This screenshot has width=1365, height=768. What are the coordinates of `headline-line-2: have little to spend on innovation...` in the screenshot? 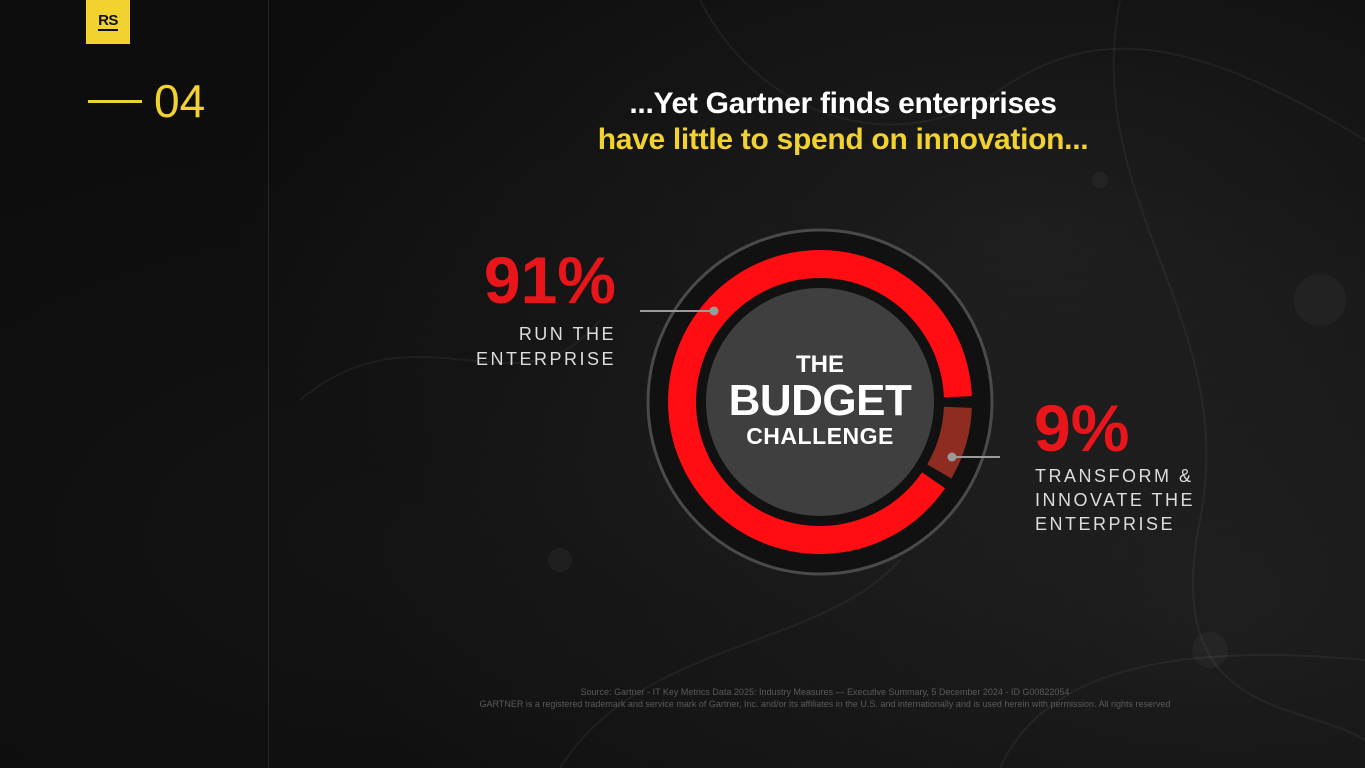 It's located at (843, 139).